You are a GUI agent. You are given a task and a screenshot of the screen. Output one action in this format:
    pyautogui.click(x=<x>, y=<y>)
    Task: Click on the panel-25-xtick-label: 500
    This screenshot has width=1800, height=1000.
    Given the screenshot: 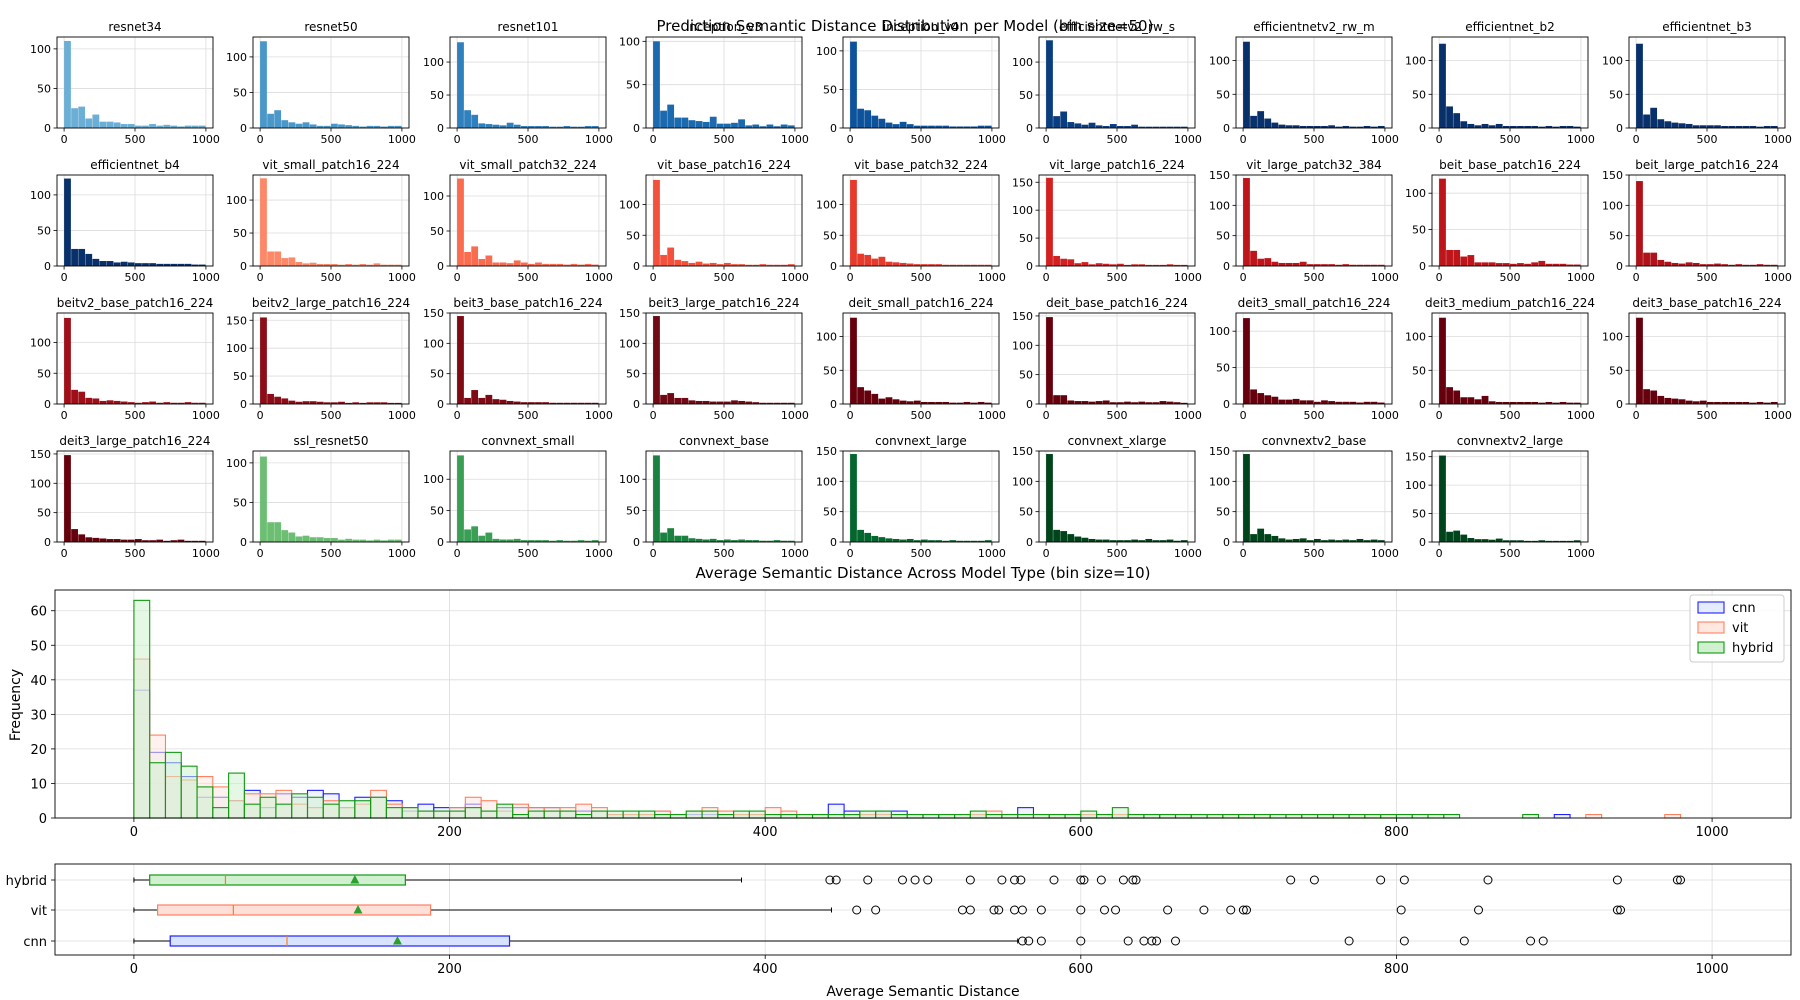 What is the action you would take?
    pyautogui.click(x=1510, y=415)
    